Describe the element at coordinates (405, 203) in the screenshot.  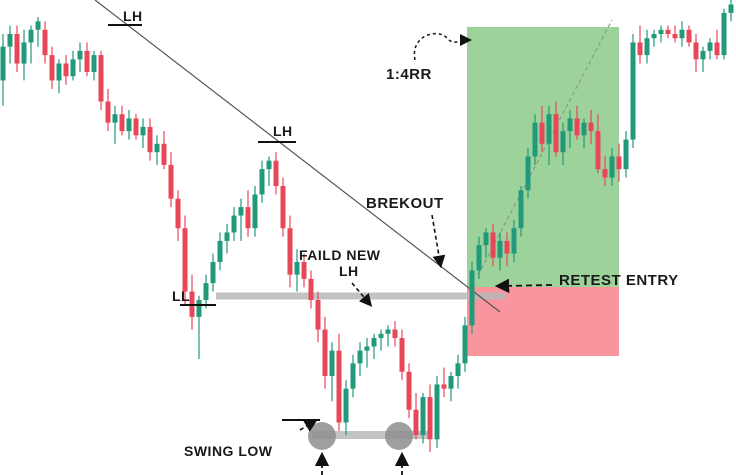
I see `brekout-label: BREKOUT` at that location.